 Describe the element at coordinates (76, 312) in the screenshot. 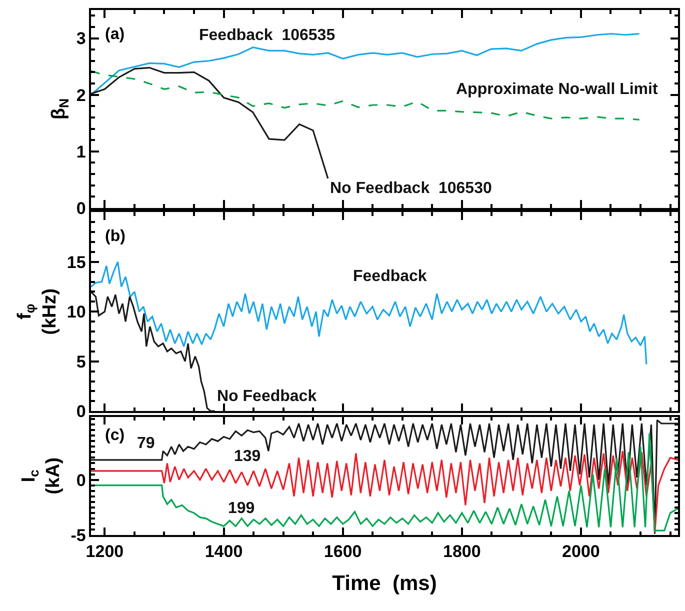

I see `y-tick-label: 10` at that location.